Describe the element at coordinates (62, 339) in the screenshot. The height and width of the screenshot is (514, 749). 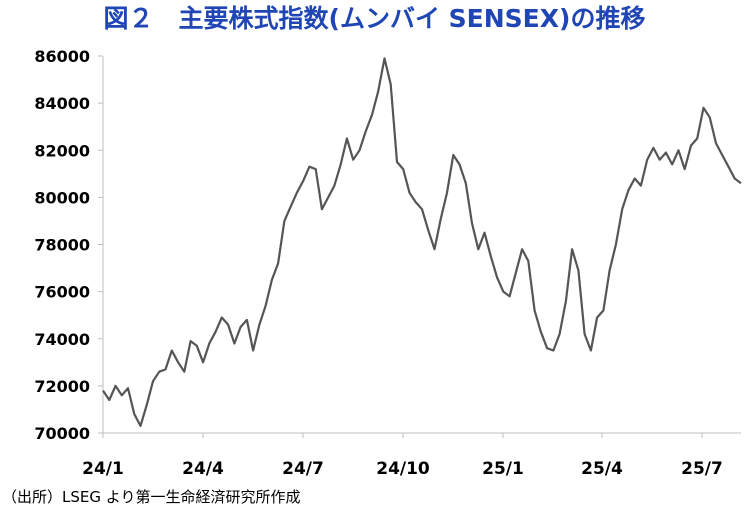
I see `y-tick-label: 74000` at that location.